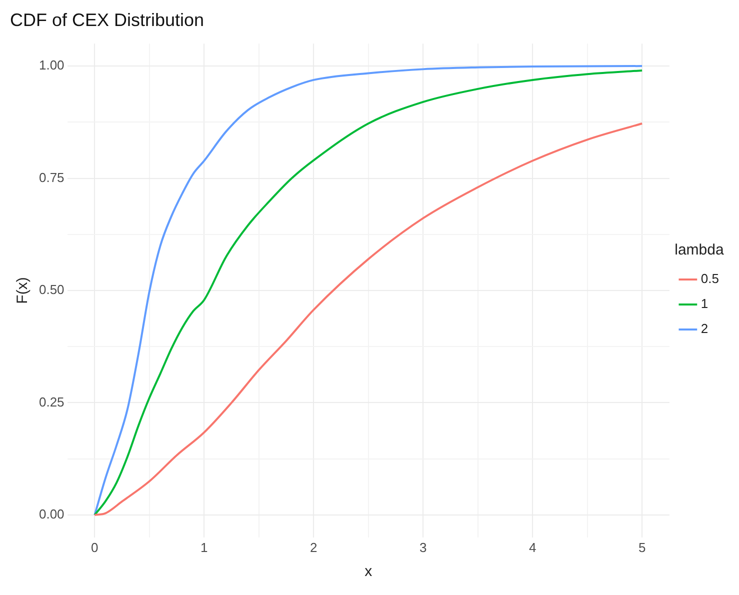 The width and height of the screenshot is (739, 595). Describe the element at coordinates (423, 547) in the screenshot. I see `x-tick-label: 3` at that location.